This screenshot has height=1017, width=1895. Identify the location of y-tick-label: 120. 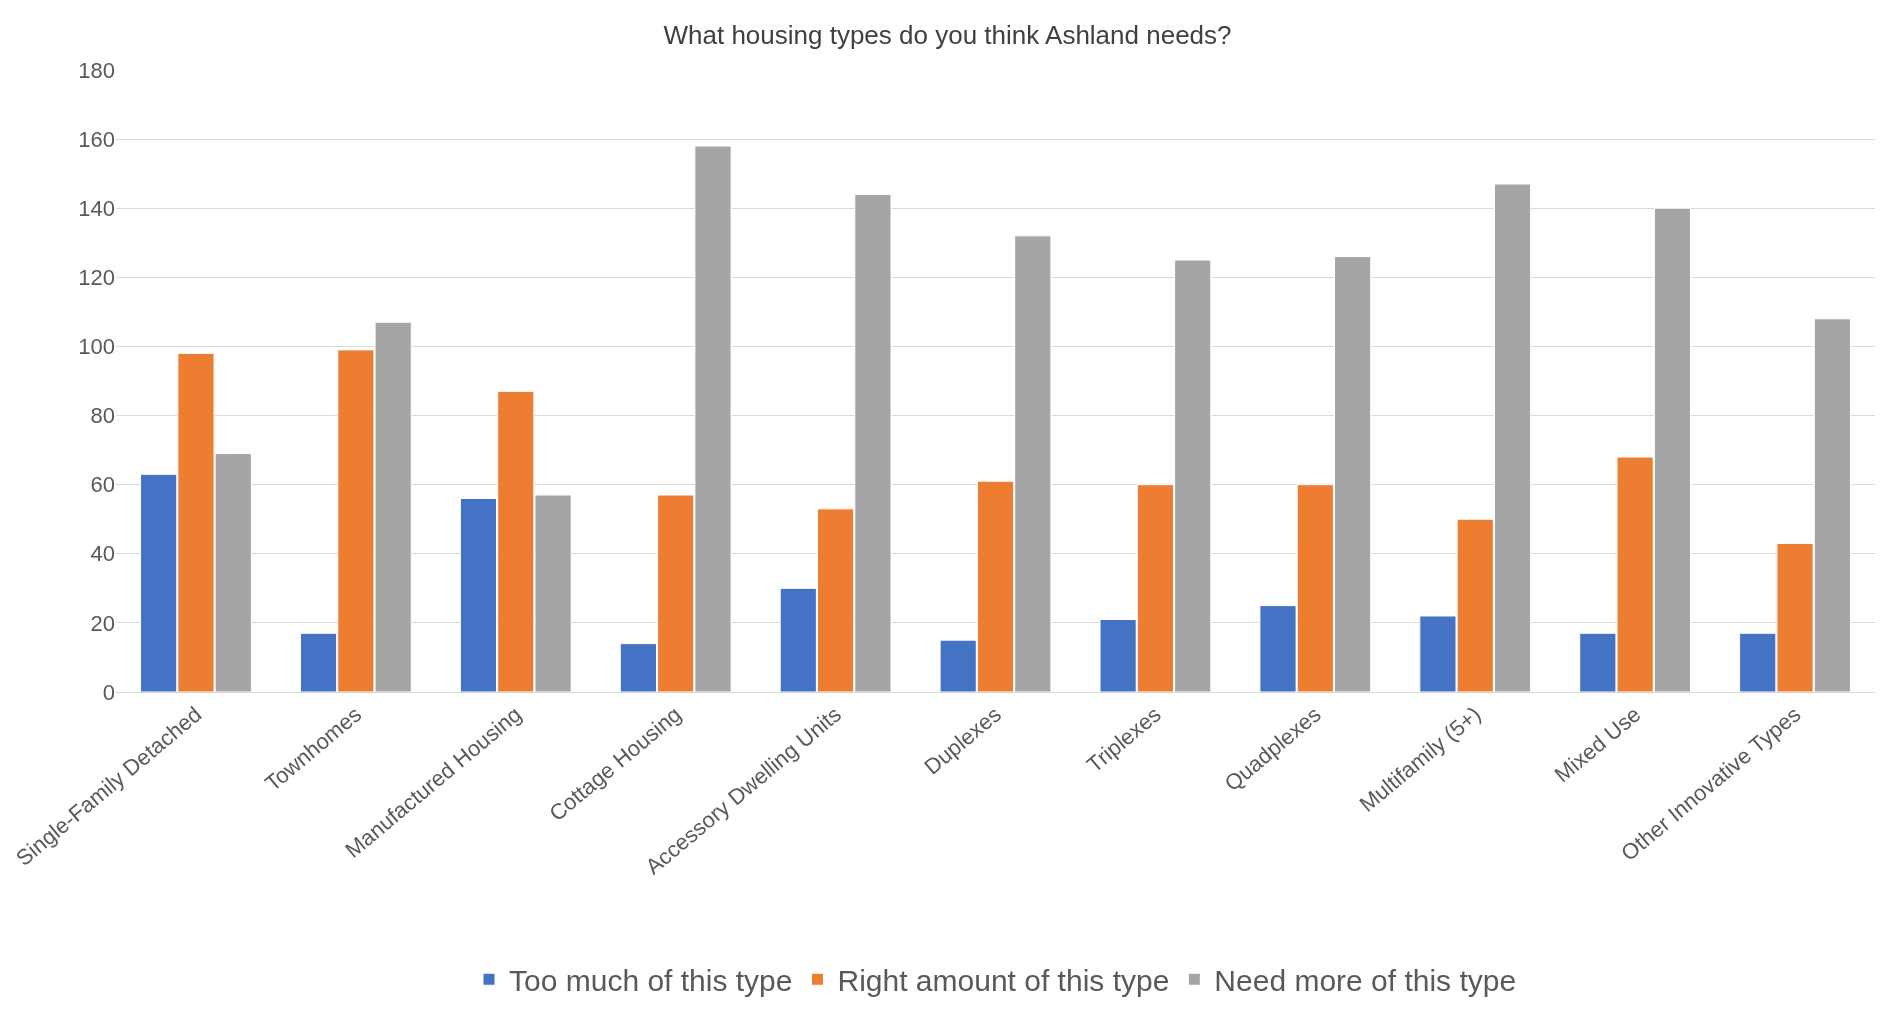
(96, 278).